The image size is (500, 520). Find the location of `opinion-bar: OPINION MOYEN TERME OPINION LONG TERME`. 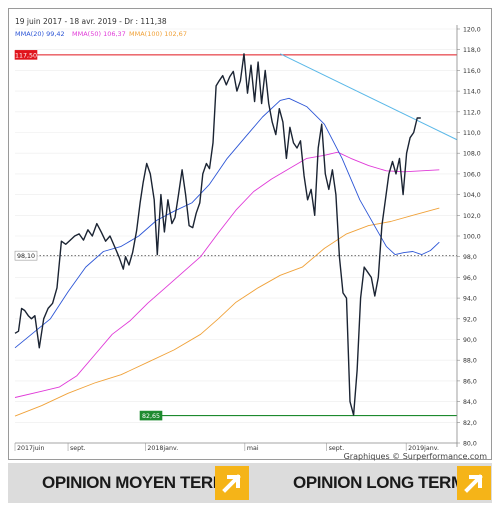

opinion-bar: OPINION MOYEN TERME OPINION LONG TERME is located at coordinates (250, 483).